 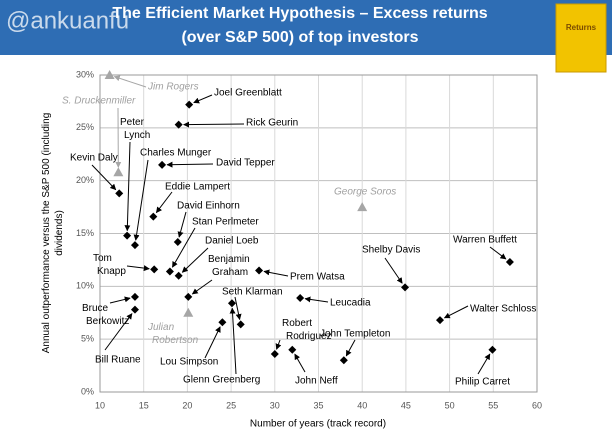 I want to click on point-label: Daniel Loeb, so click(x=232, y=241).